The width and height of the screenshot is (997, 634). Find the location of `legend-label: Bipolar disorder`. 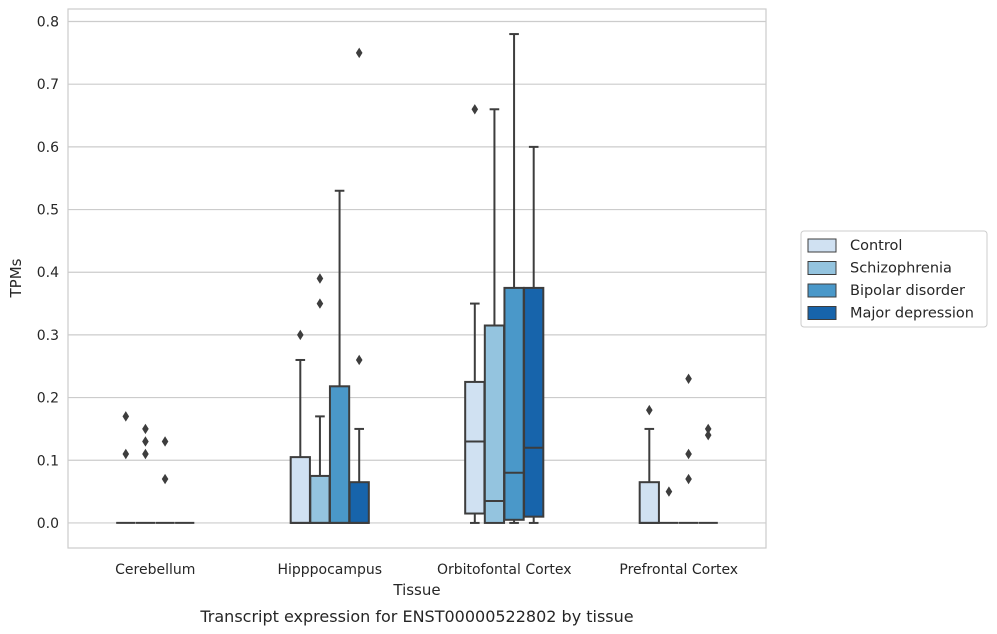

legend-label: Bipolar disorder is located at coordinates (907, 291).